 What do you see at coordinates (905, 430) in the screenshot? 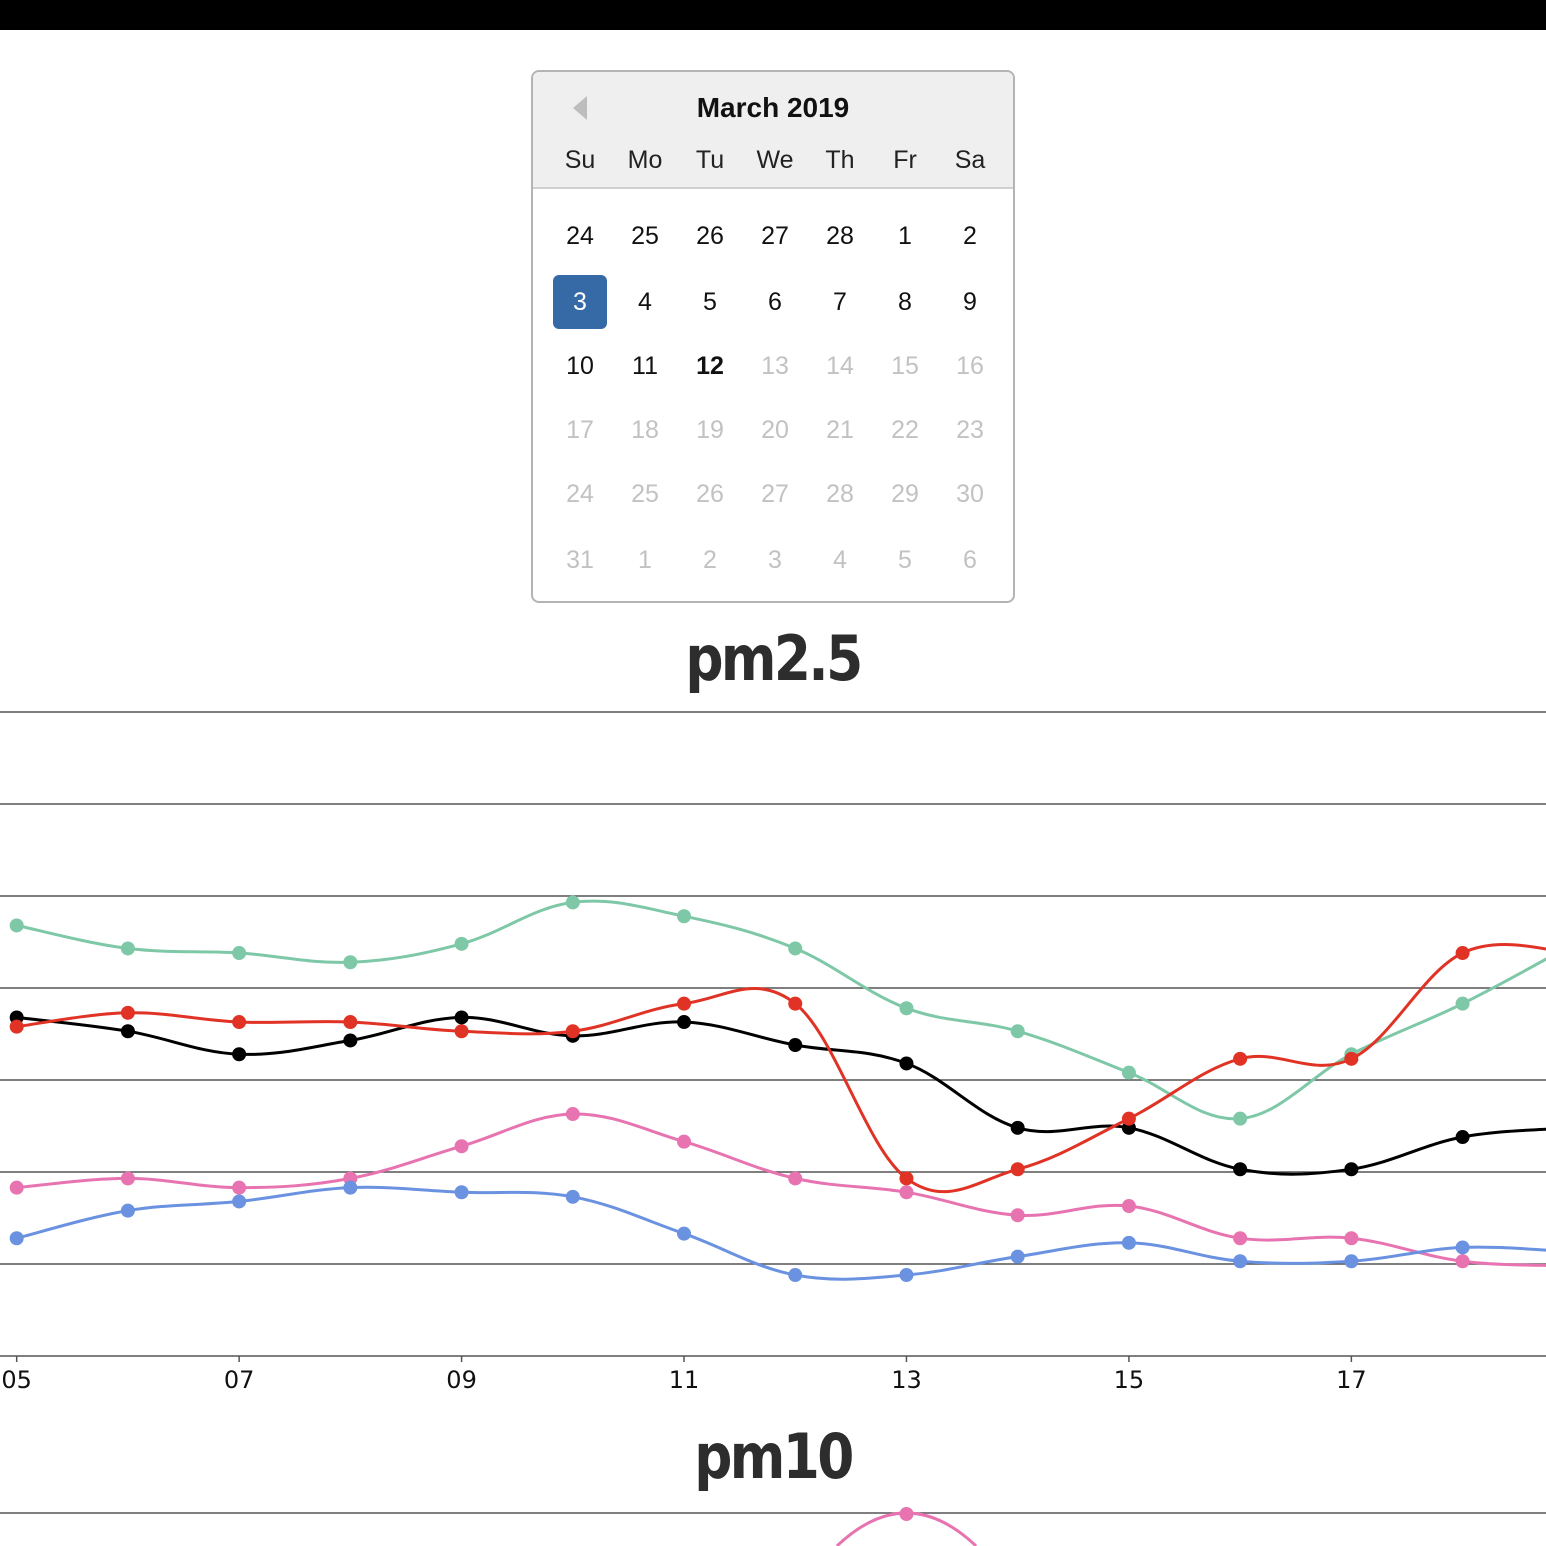
I see `day-cell: 22` at bounding box center [905, 430].